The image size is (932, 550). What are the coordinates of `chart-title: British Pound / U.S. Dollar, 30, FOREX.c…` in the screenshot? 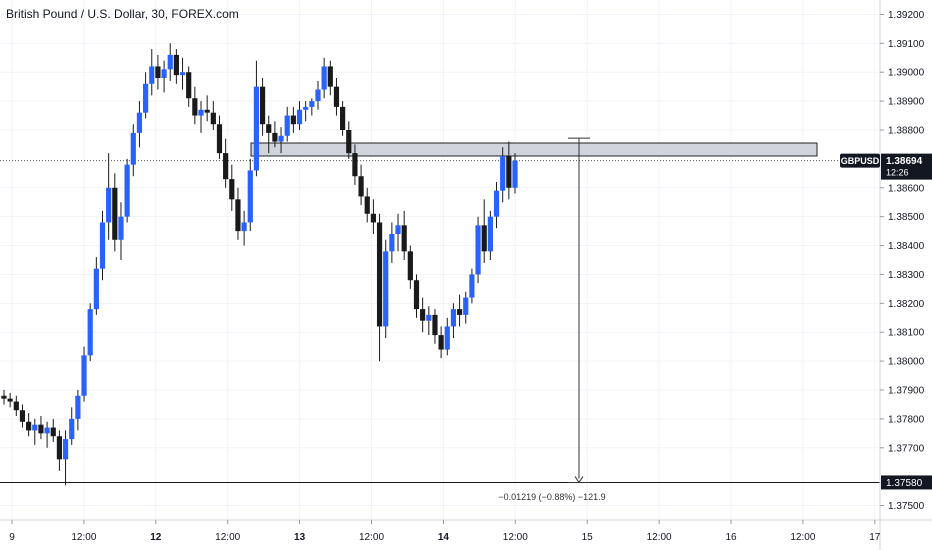 It's located at (122, 14).